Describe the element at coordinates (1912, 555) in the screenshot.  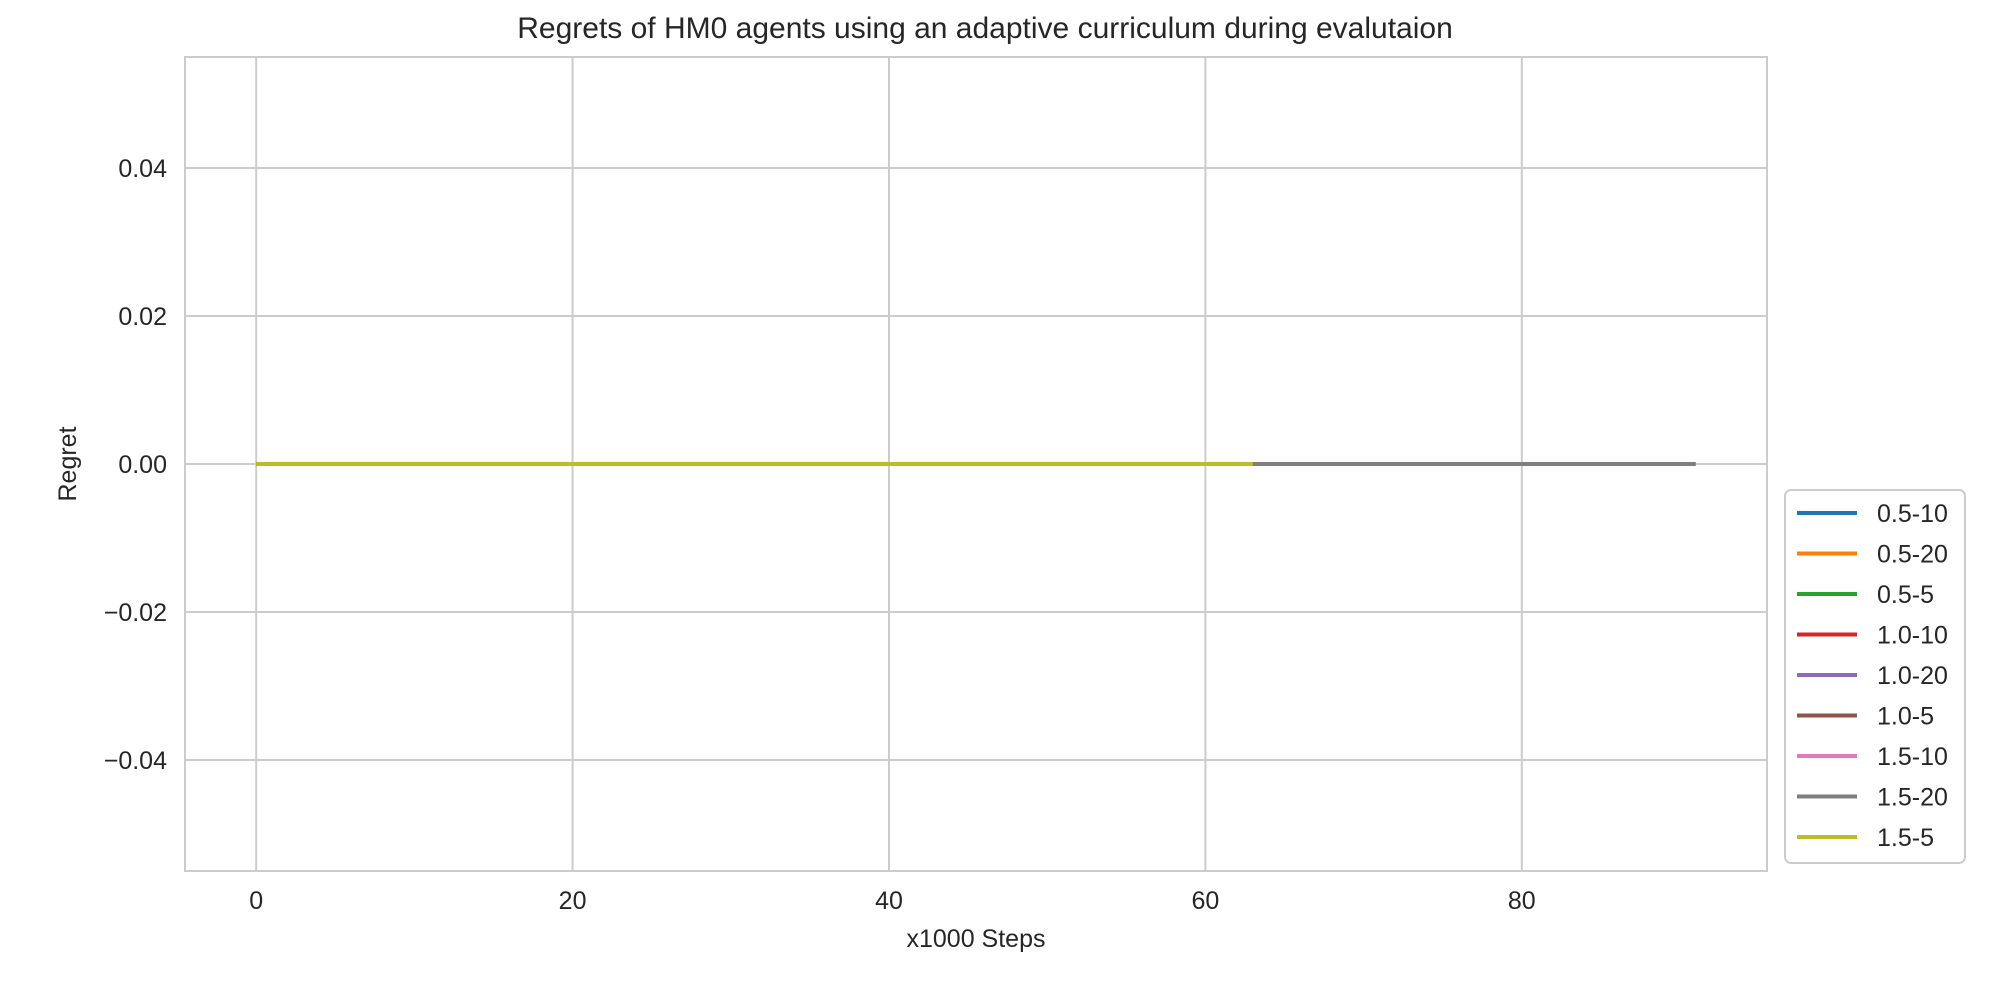
I see `legend-label: 0.5-20` at that location.